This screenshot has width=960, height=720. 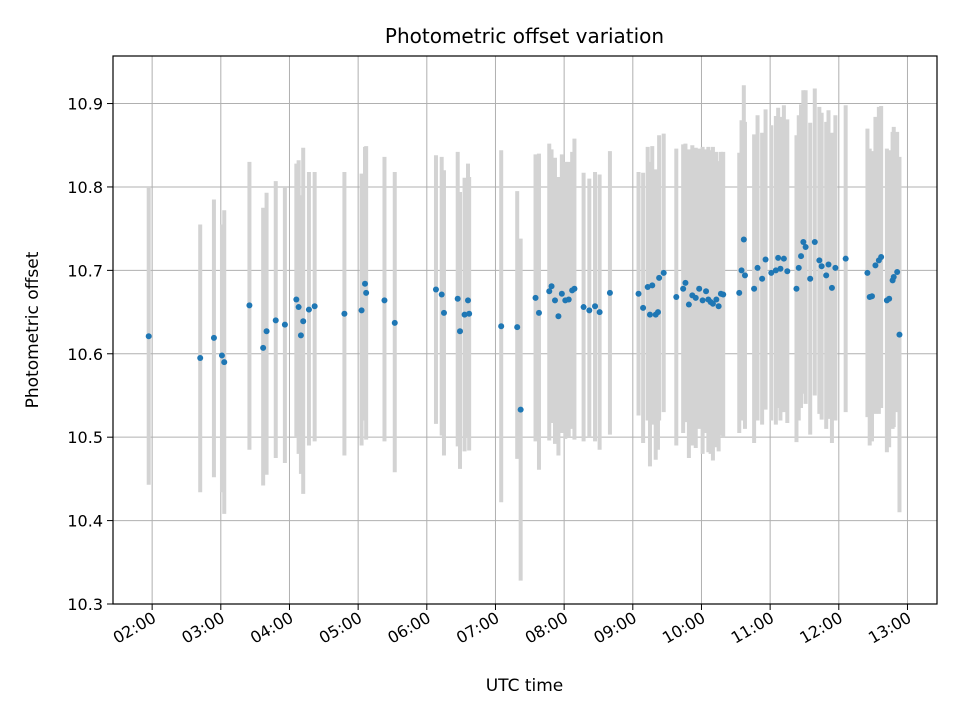 What do you see at coordinates (85, 521) in the screenshot?
I see `y-tick-label: 10.4` at bounding box center [85, 521].